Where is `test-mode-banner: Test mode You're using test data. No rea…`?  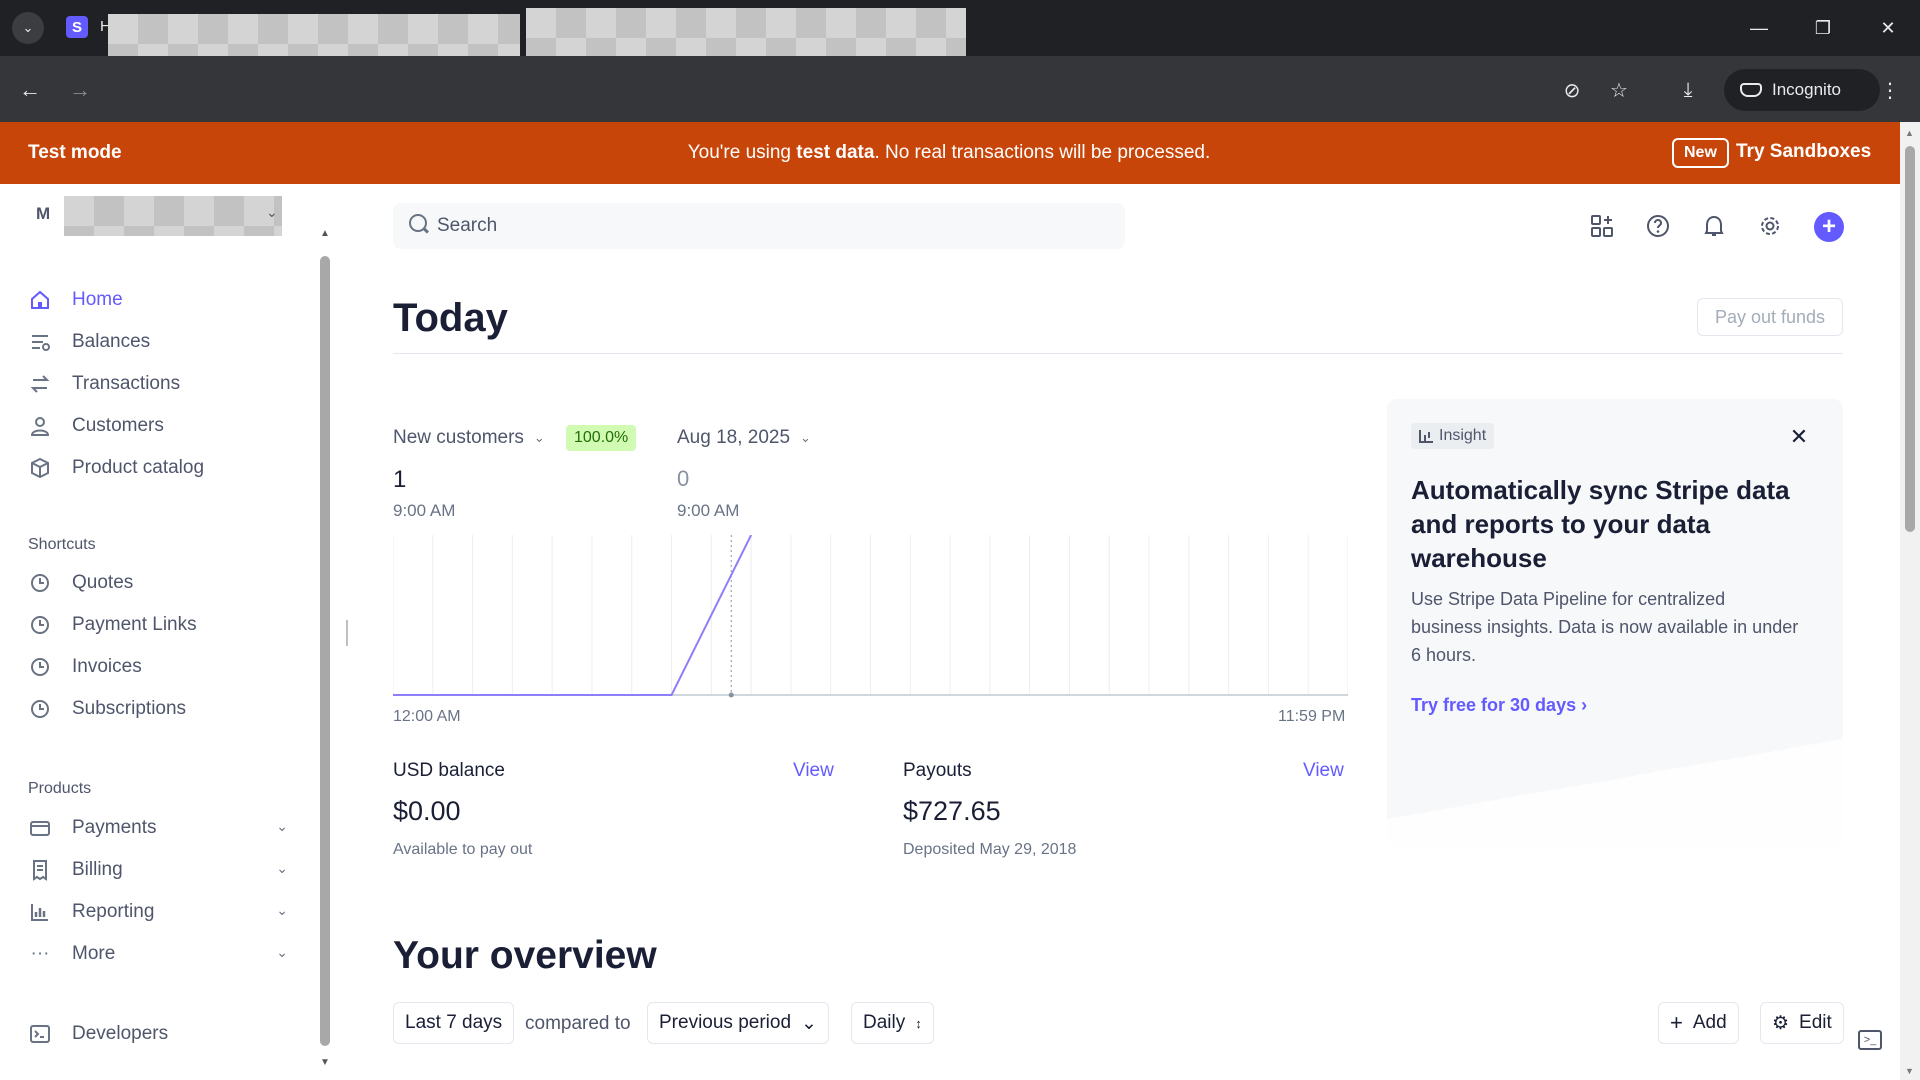
test-mode-banner: Test mode You're using test data. No rea… is located at coordinates (960, 153).